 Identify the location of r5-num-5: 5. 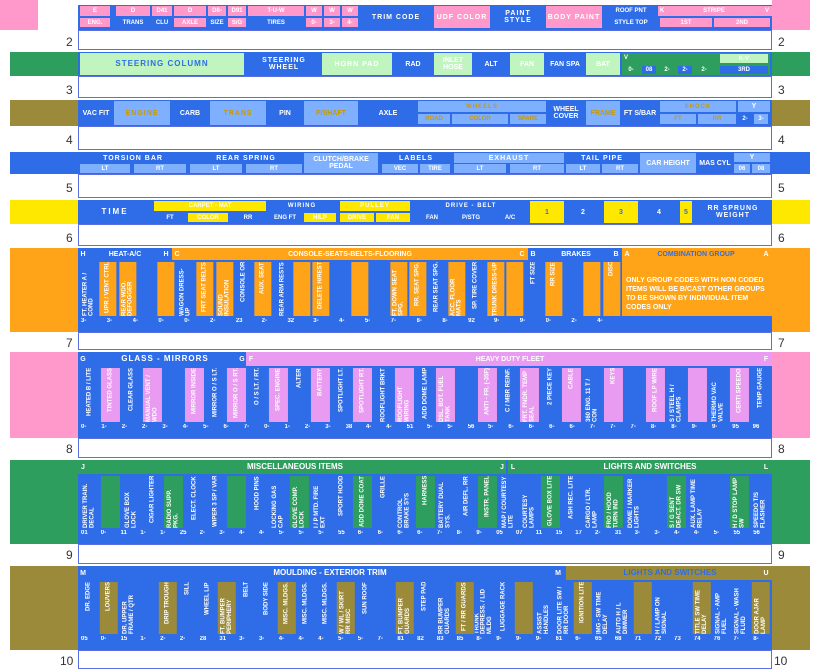
(686, 212).